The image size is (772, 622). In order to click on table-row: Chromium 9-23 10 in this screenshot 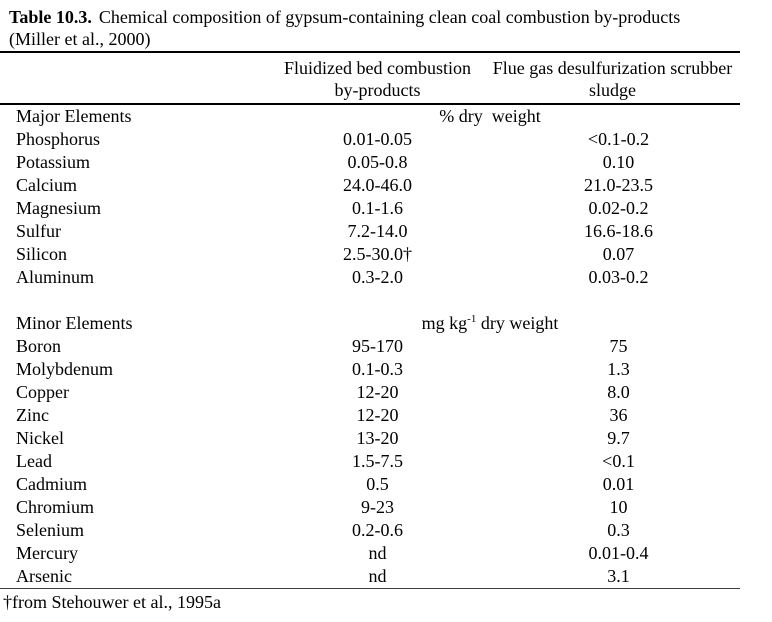, I will do `click(370, 507)`.